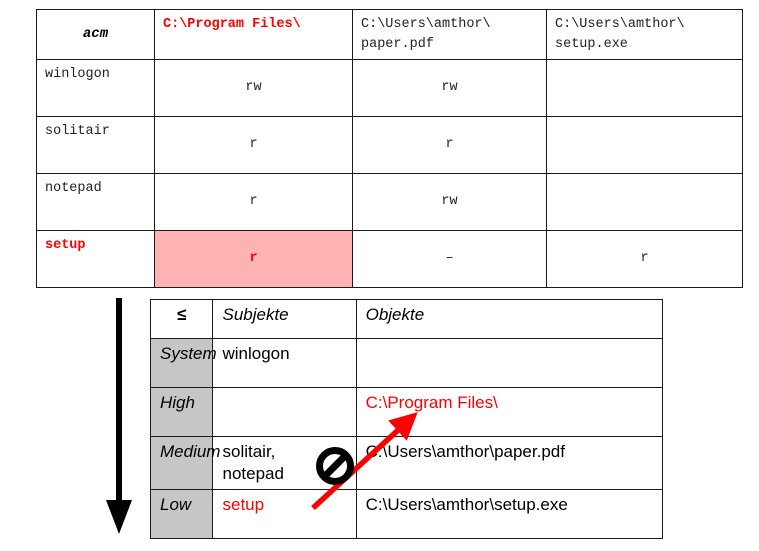 The width and height of the screenshot is (759, 551). I want to click on acm-cell-solitair-setup, so click(644, 145).